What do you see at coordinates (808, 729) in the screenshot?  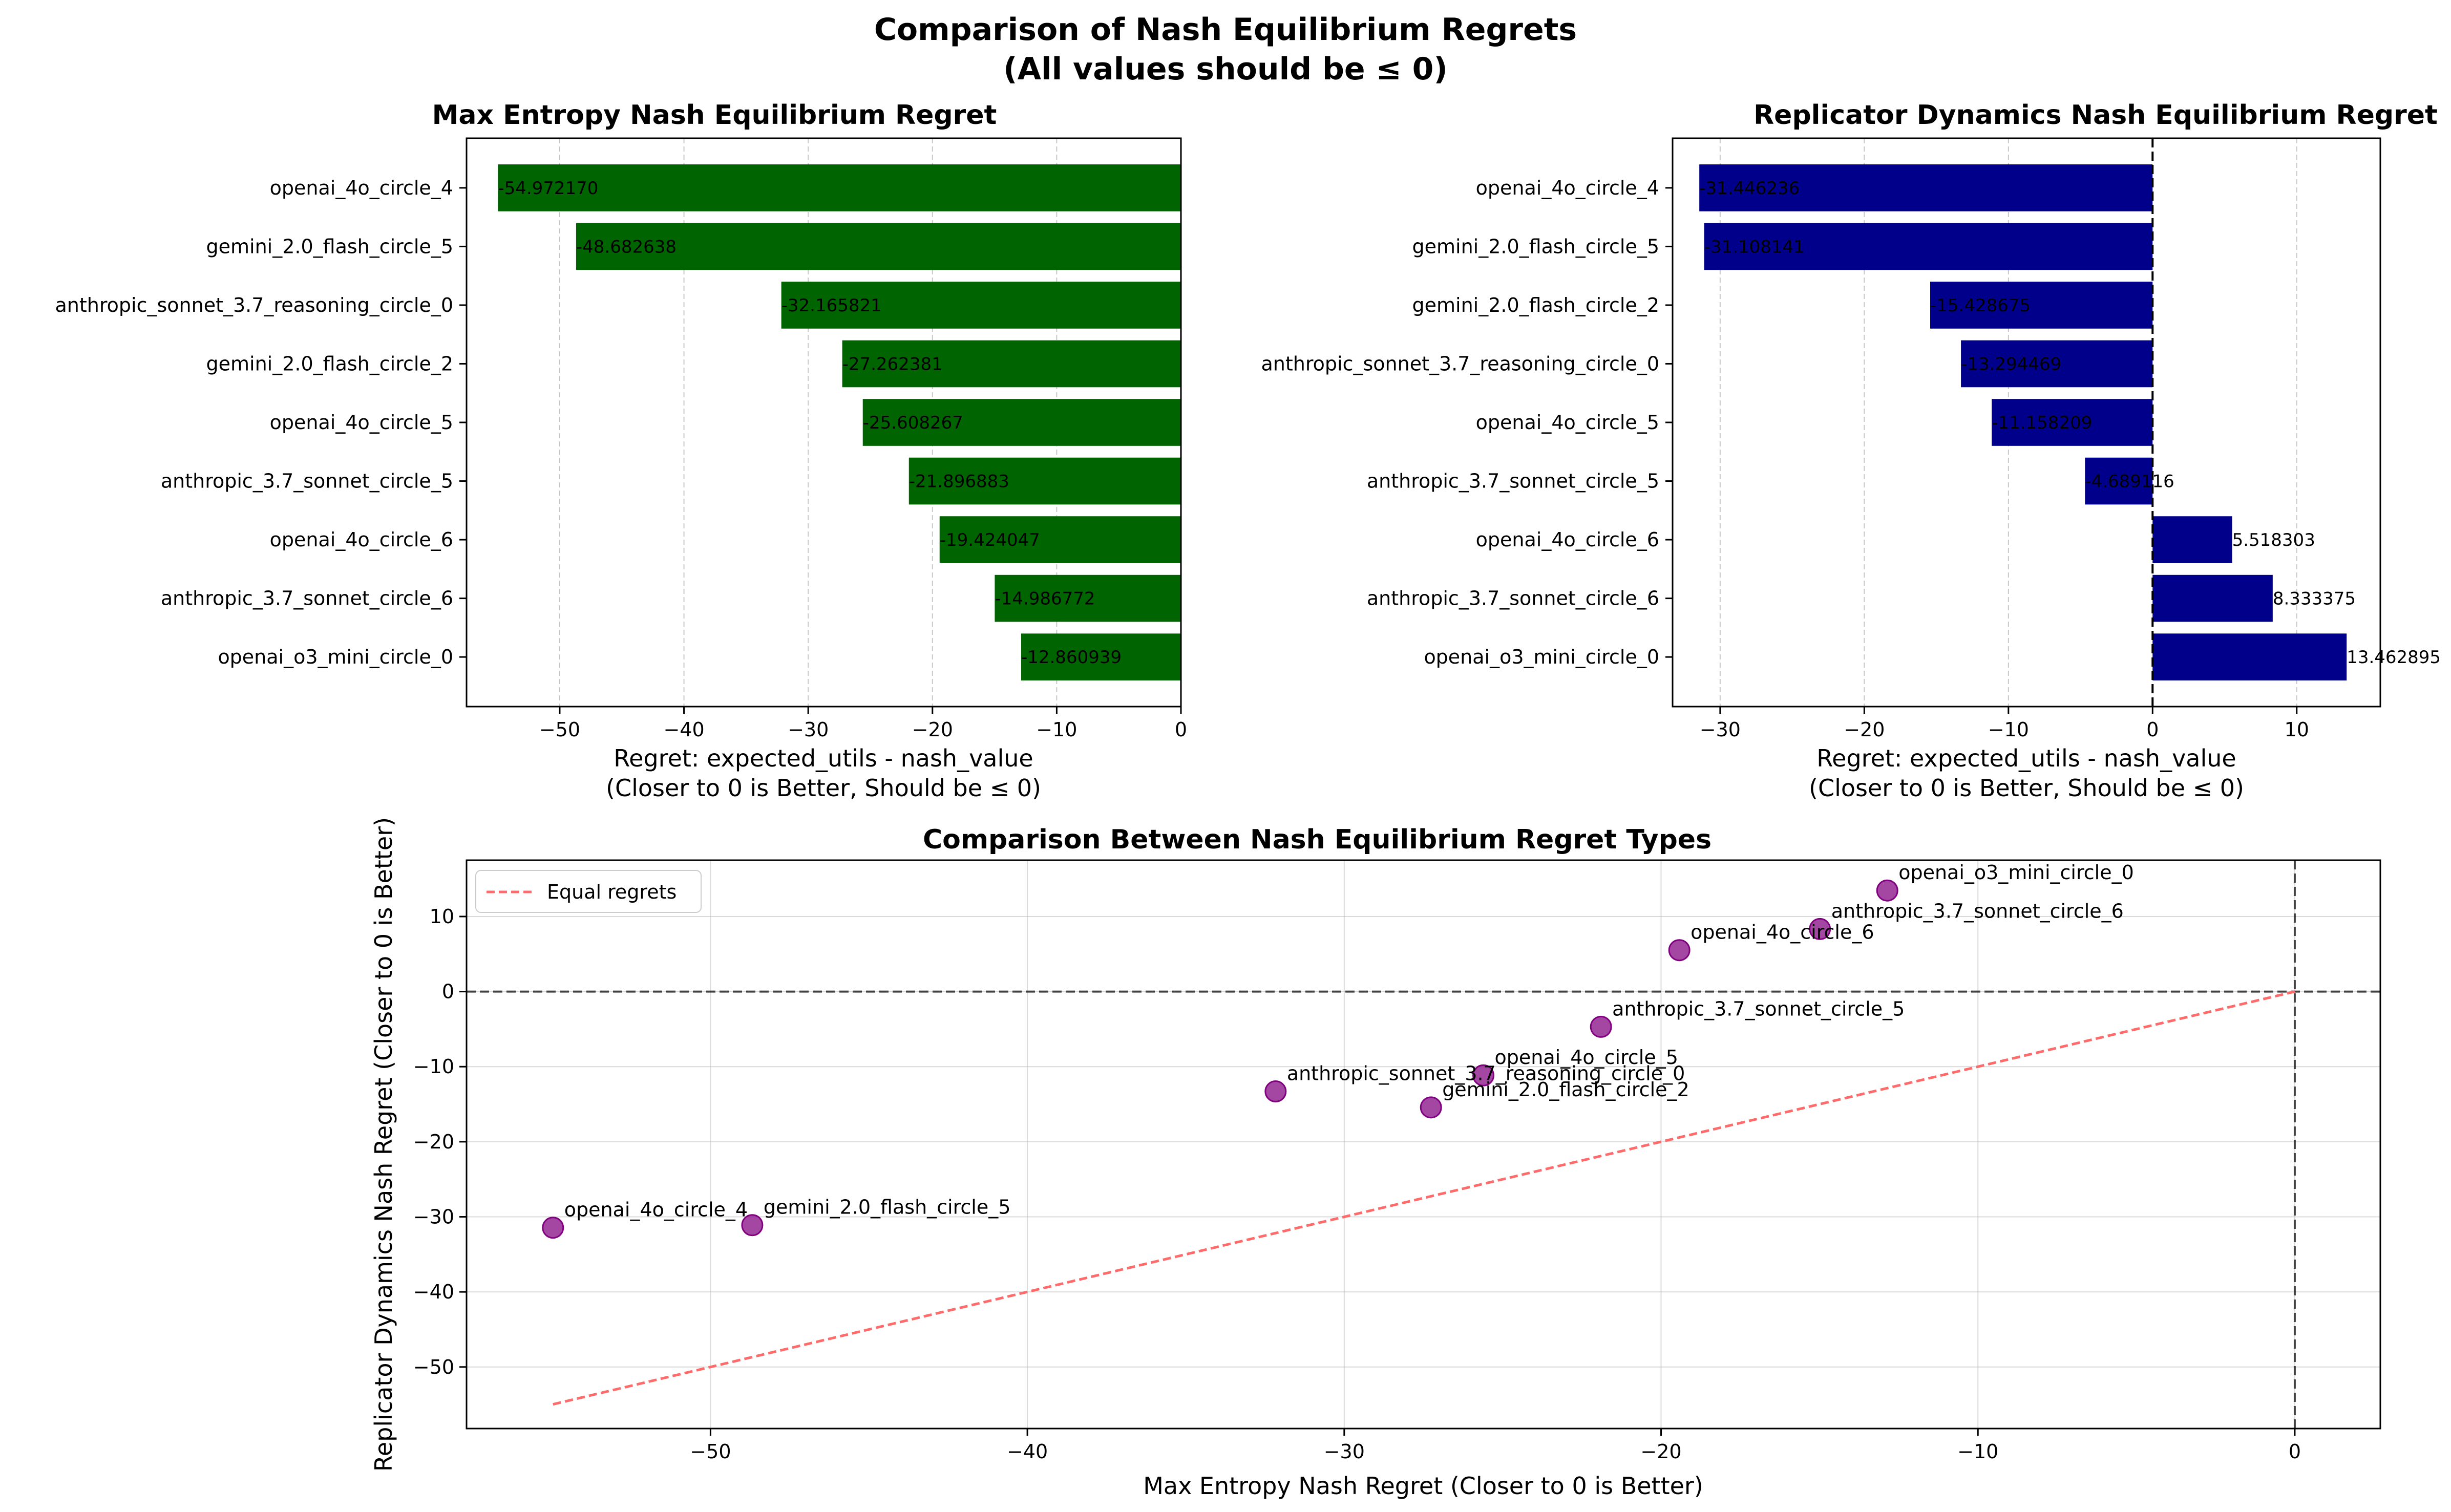 I see `max-entropy-xtick-label: −30` at bounding box center [808, 729].